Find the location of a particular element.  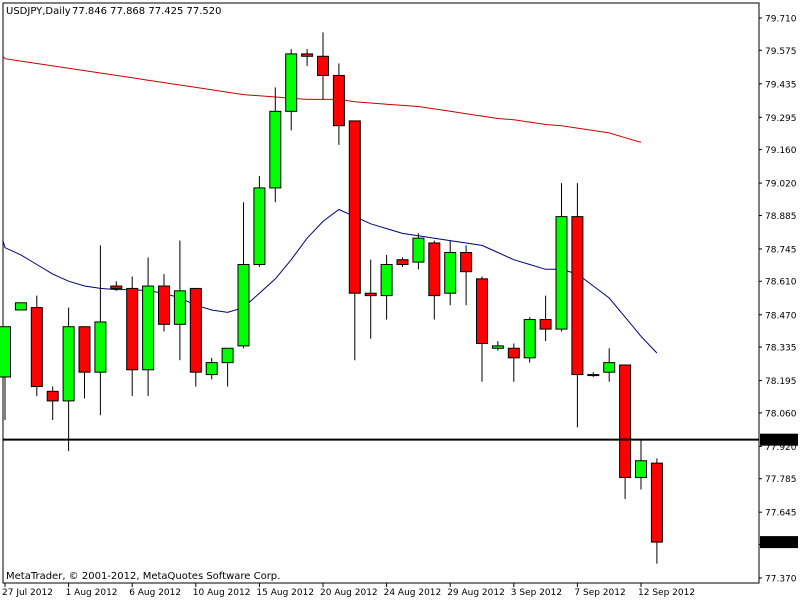

current-price-label: 77.520 is located at coordinates (779, 544).